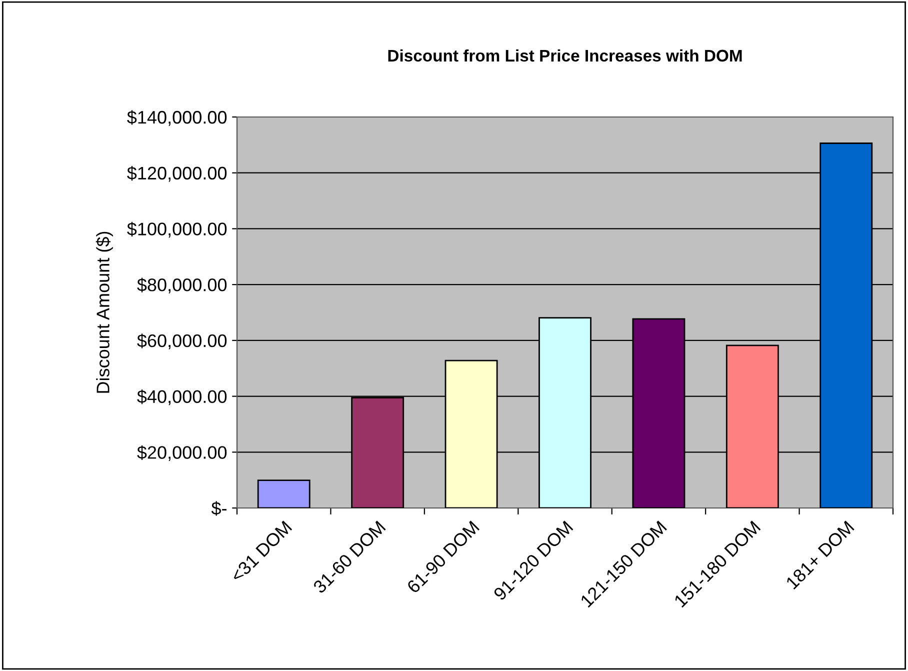 This screenshot has width=908, height=671. Describe the element at coordinates (565, 55) in the screenshot. I see `chart-title: Discount from List Price Increases with DOM` at that location.